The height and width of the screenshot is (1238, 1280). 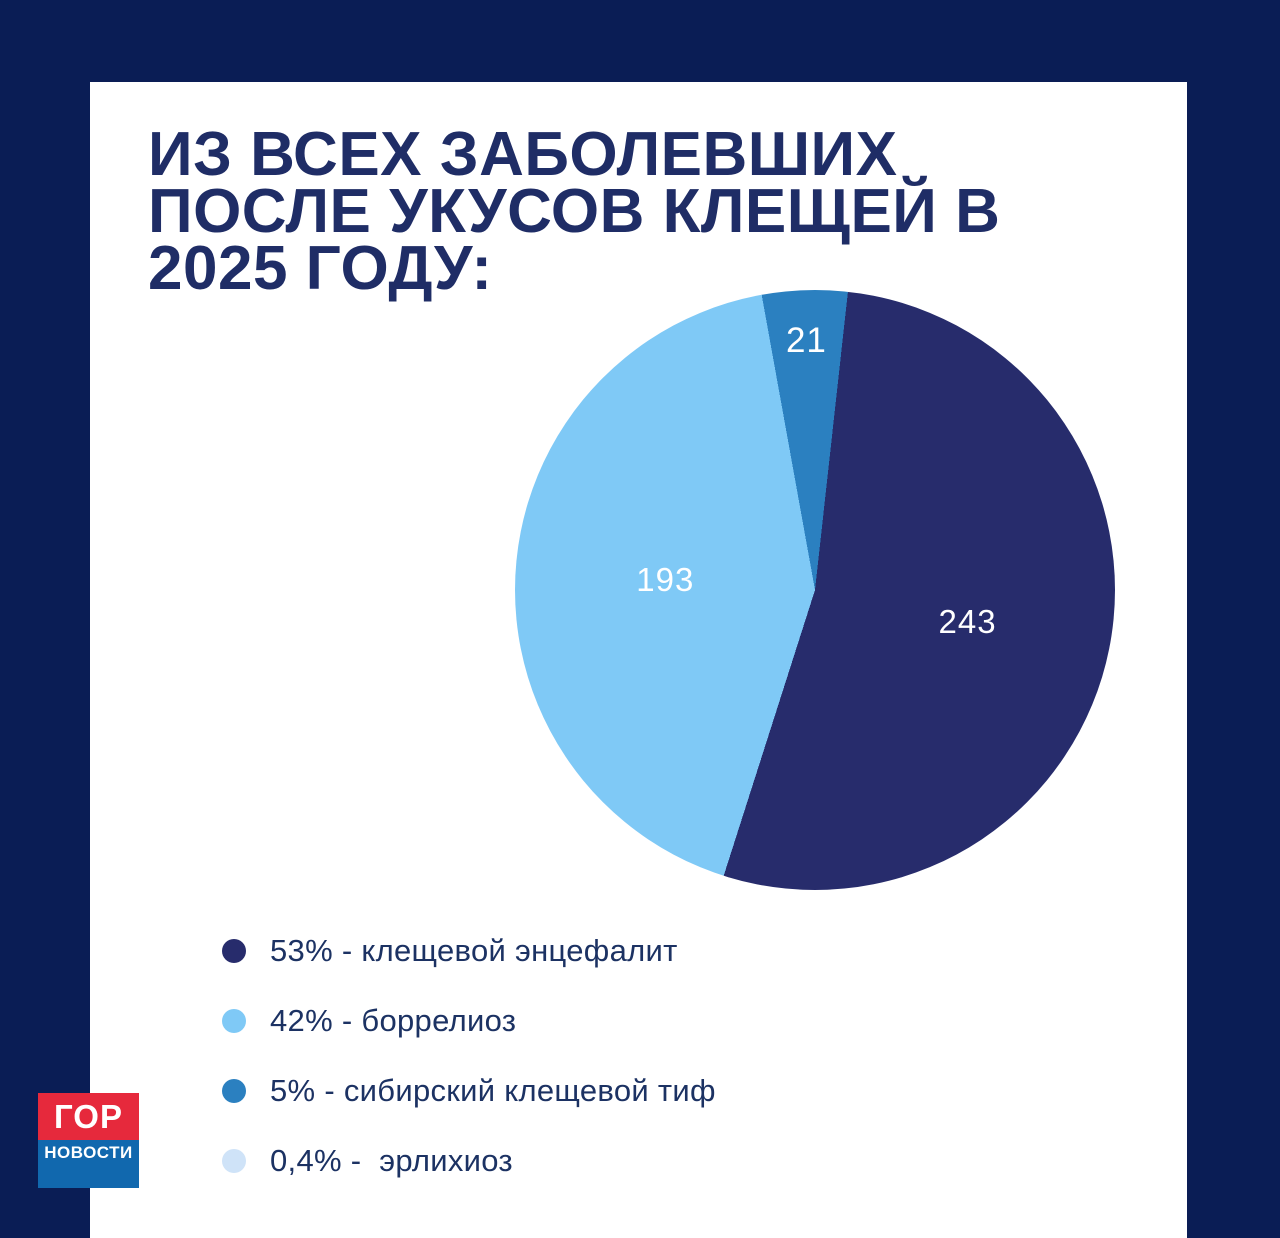 I want to click on legend-dot-typhus-icon, so click(x=234, y=1091).